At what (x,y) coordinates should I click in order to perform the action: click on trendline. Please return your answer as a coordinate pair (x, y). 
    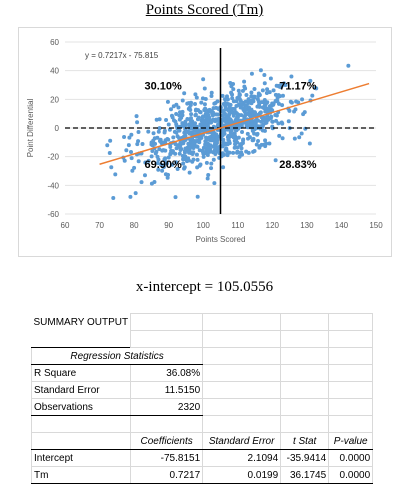
    Looking at the image, I should click on (234, 123).